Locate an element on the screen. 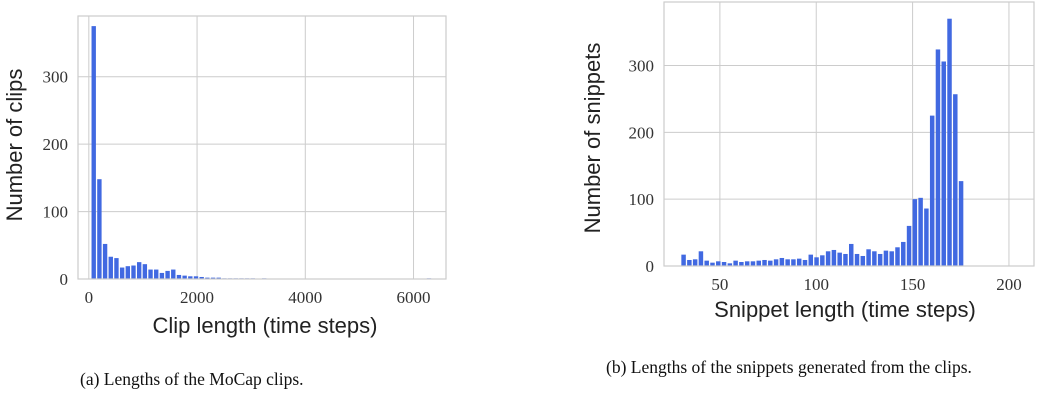  y-axis-label: Number of snippets is located at coordinates (592, 138).